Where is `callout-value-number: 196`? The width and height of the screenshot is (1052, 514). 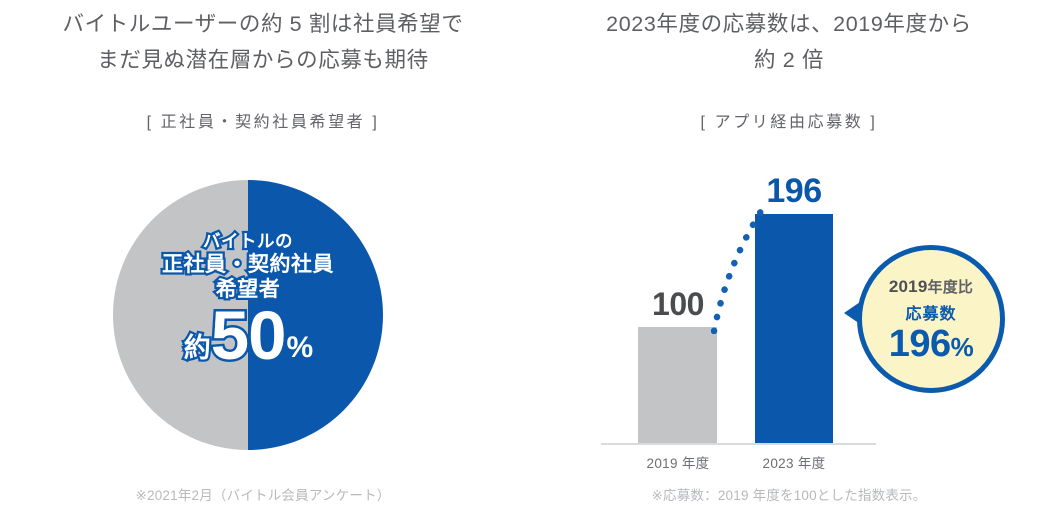
callout-value-number: 196 is located at coordinates (919, 343).